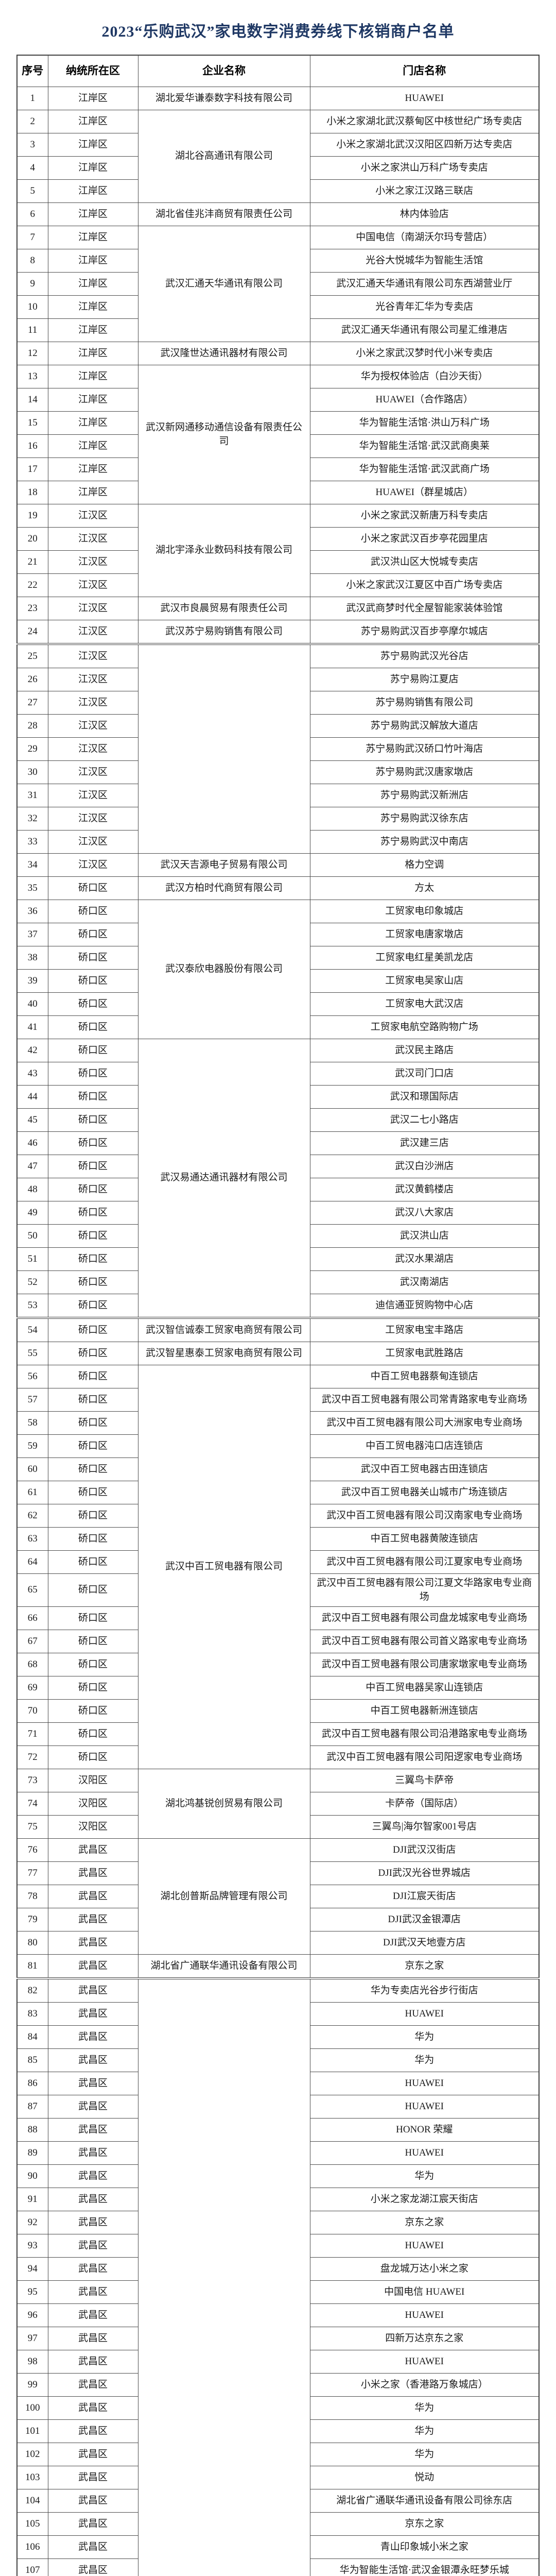 This screenshot has height=2576, width=556. What do you see at coordinates (278, 2176) in the screenshot?
I see `table-row: 90 武昌区 华为` at bounding box center [278, 2176].